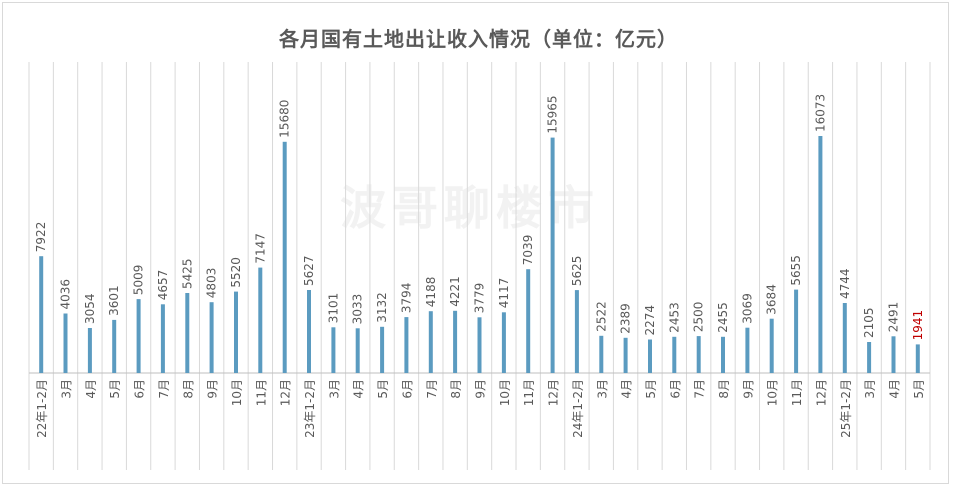 The height and width of the screenshot is (490, 955). I want to click on data-label: 5655, so click(796, 270).